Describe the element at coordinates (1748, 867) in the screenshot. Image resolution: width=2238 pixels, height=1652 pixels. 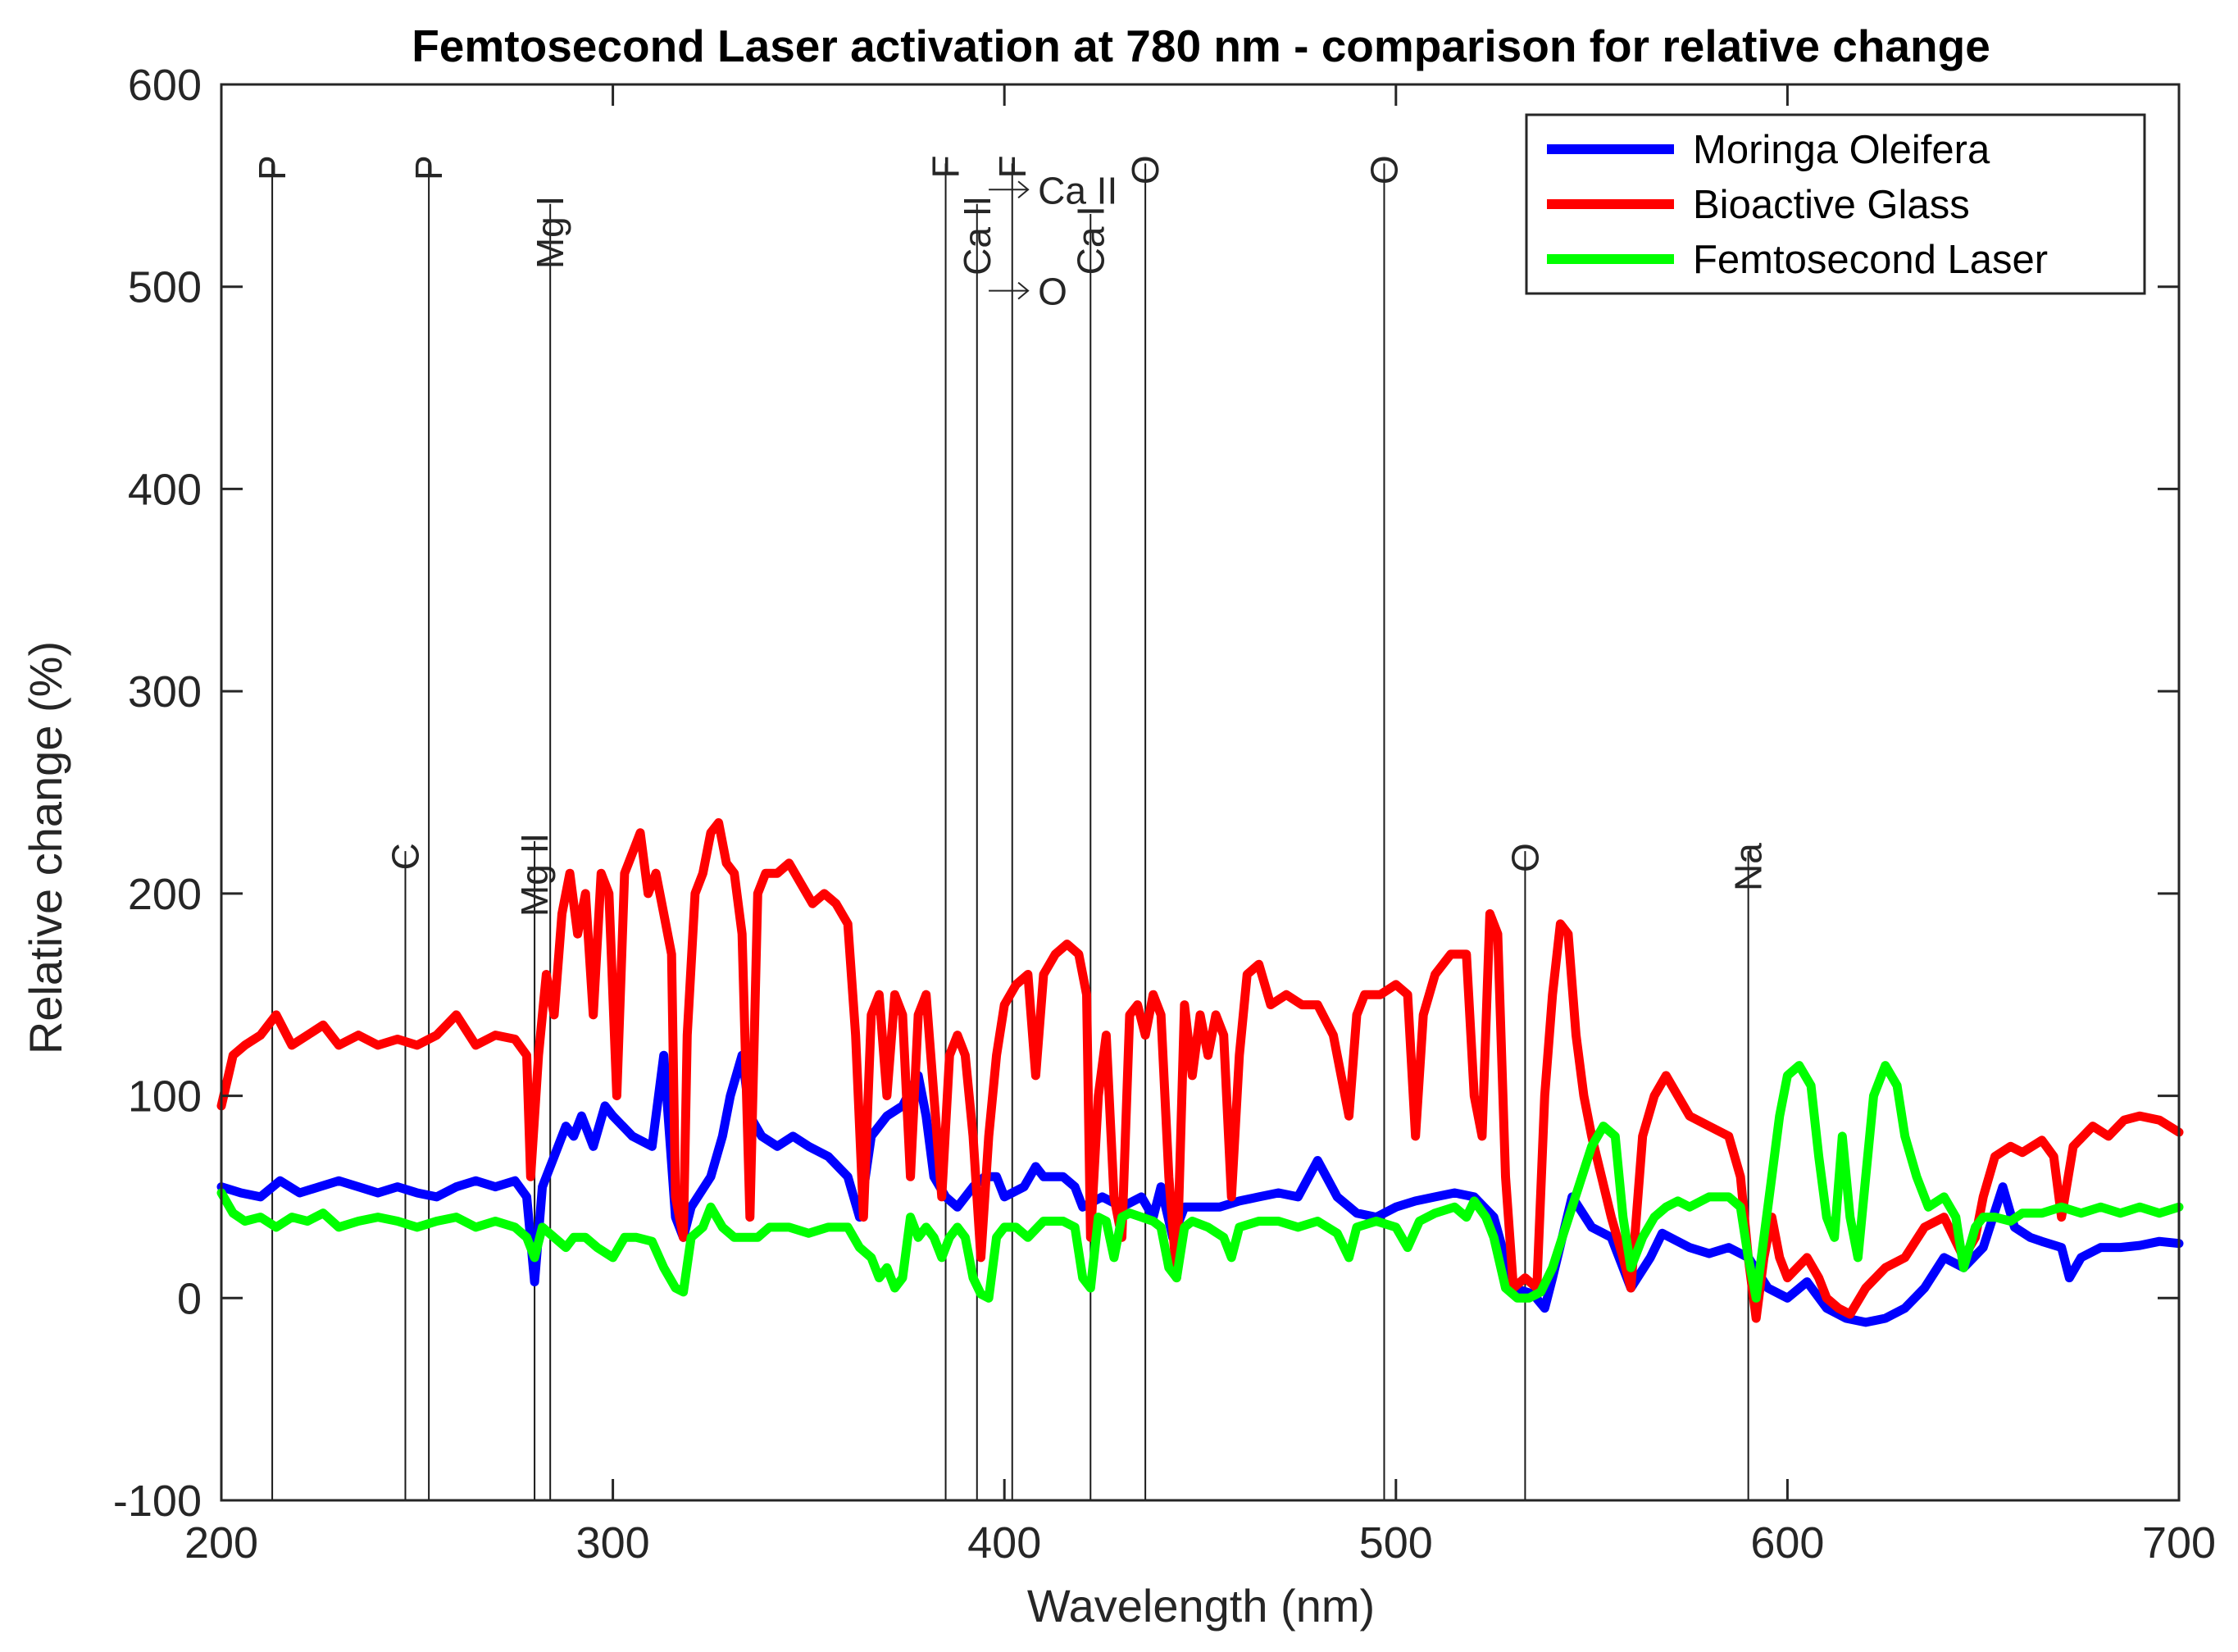
I see `element-label-12: Na` at that location.